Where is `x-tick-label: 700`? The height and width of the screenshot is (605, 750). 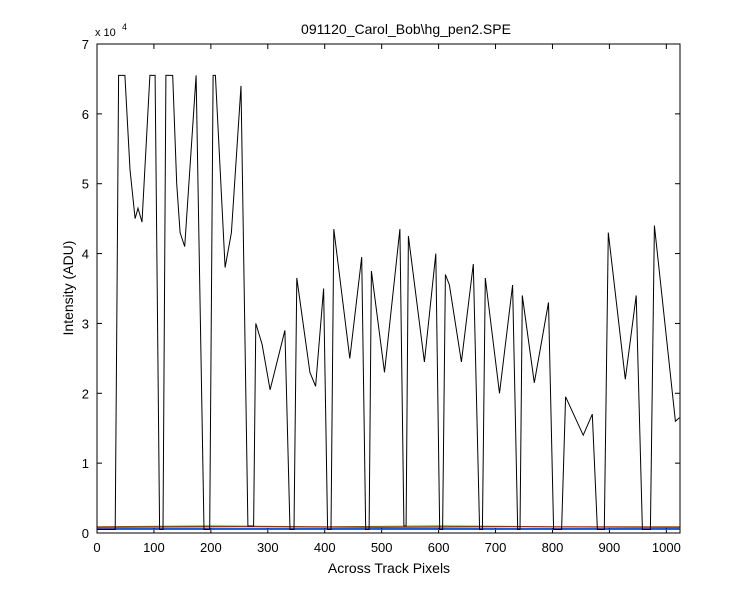 x-tick-label: 700 is located at coordinates (496, 547).